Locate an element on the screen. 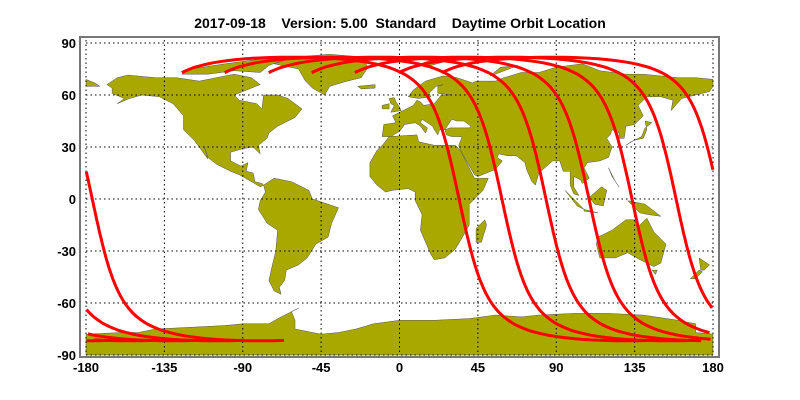  x-tick-label: -135 is located at coordinates (164, 367).